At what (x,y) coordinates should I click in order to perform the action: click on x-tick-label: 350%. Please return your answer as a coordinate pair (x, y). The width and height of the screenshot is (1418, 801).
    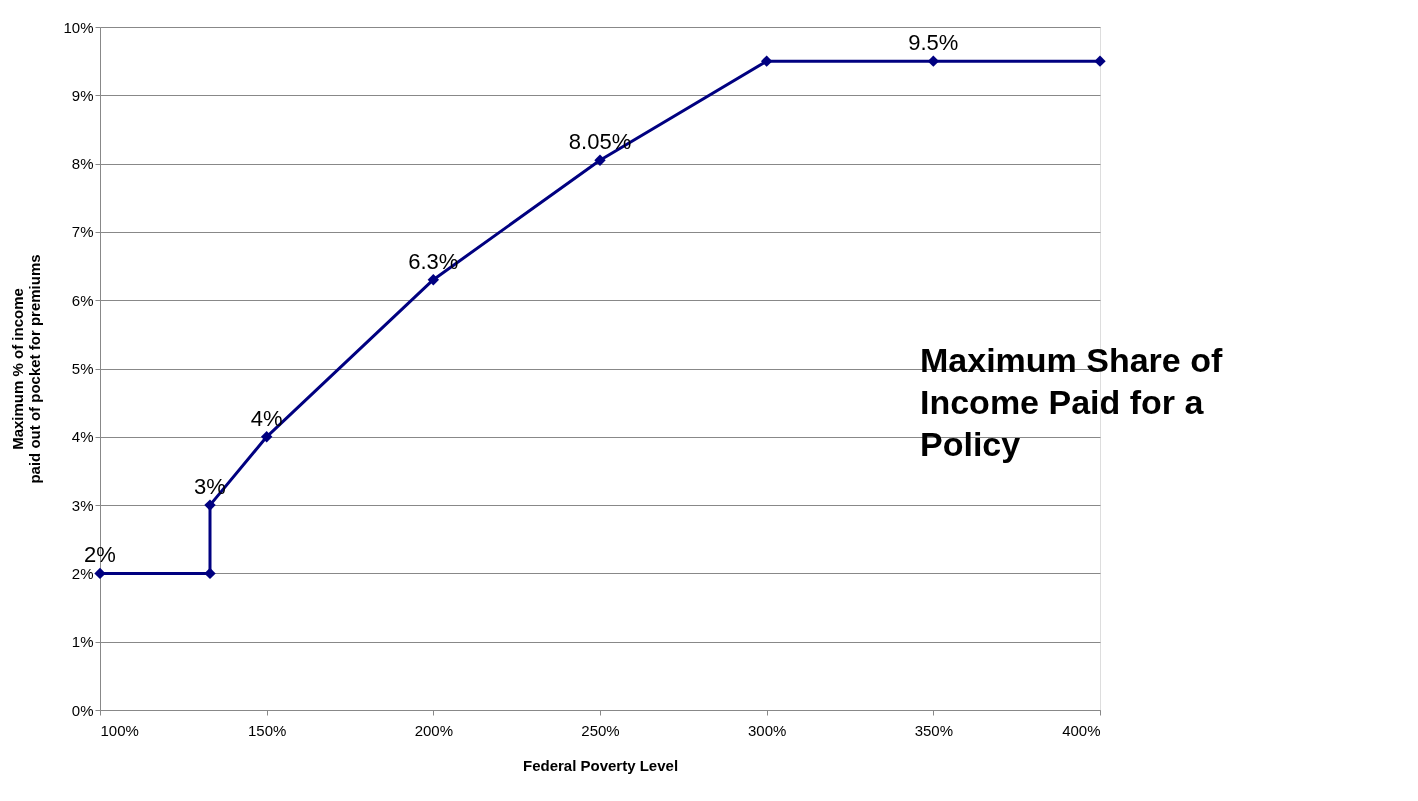
    Looking at the image, I should click on (934, 730).